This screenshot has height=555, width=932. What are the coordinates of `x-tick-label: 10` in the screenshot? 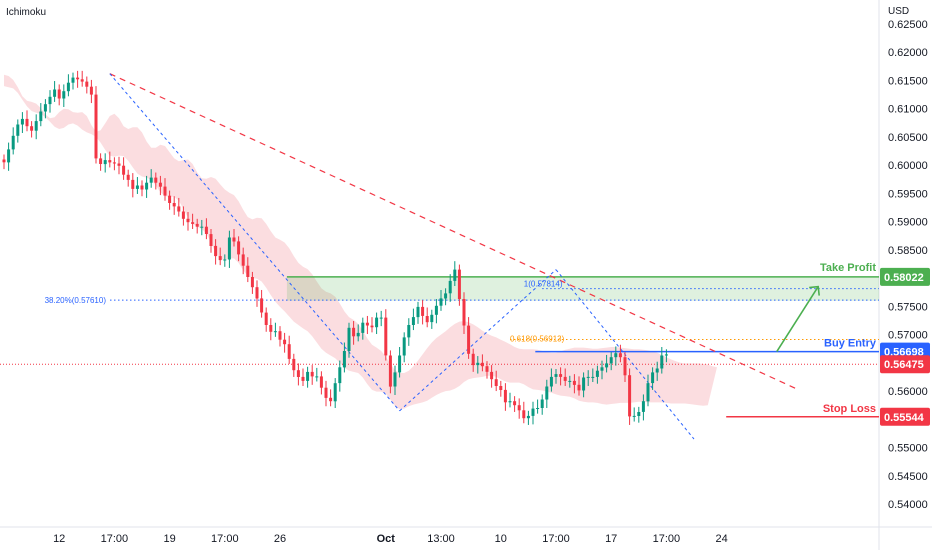 It's located at (501, 539).